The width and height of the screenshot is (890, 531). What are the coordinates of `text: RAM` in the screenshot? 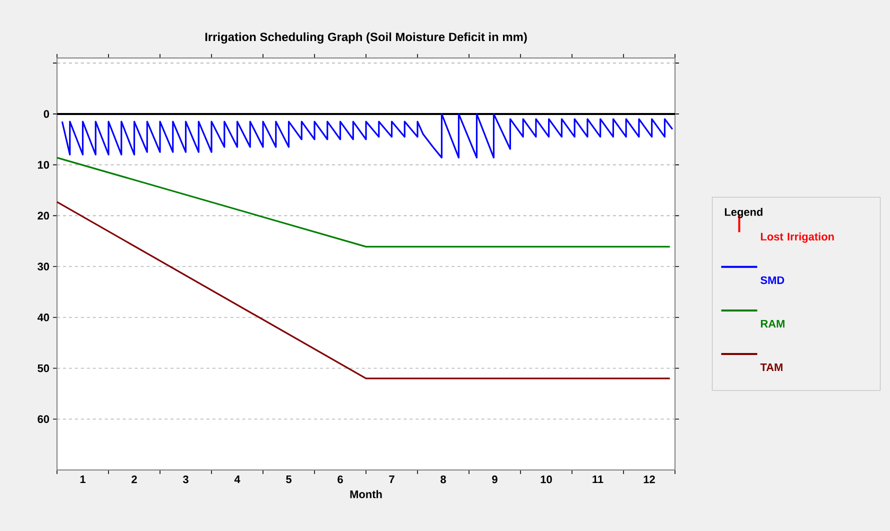 It's located at (772, 324).